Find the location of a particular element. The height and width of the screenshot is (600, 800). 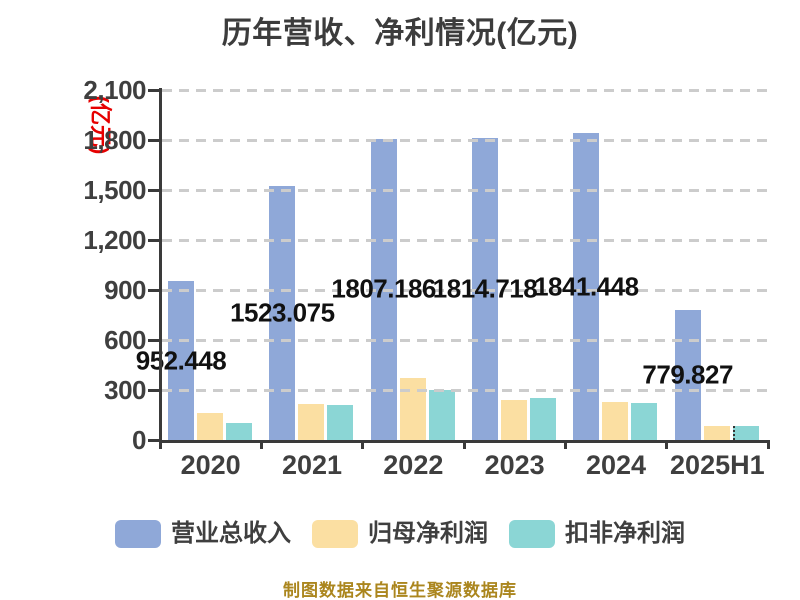

legend-label-归母净利润: 归母净利润 is located at coordinates (428, 533).